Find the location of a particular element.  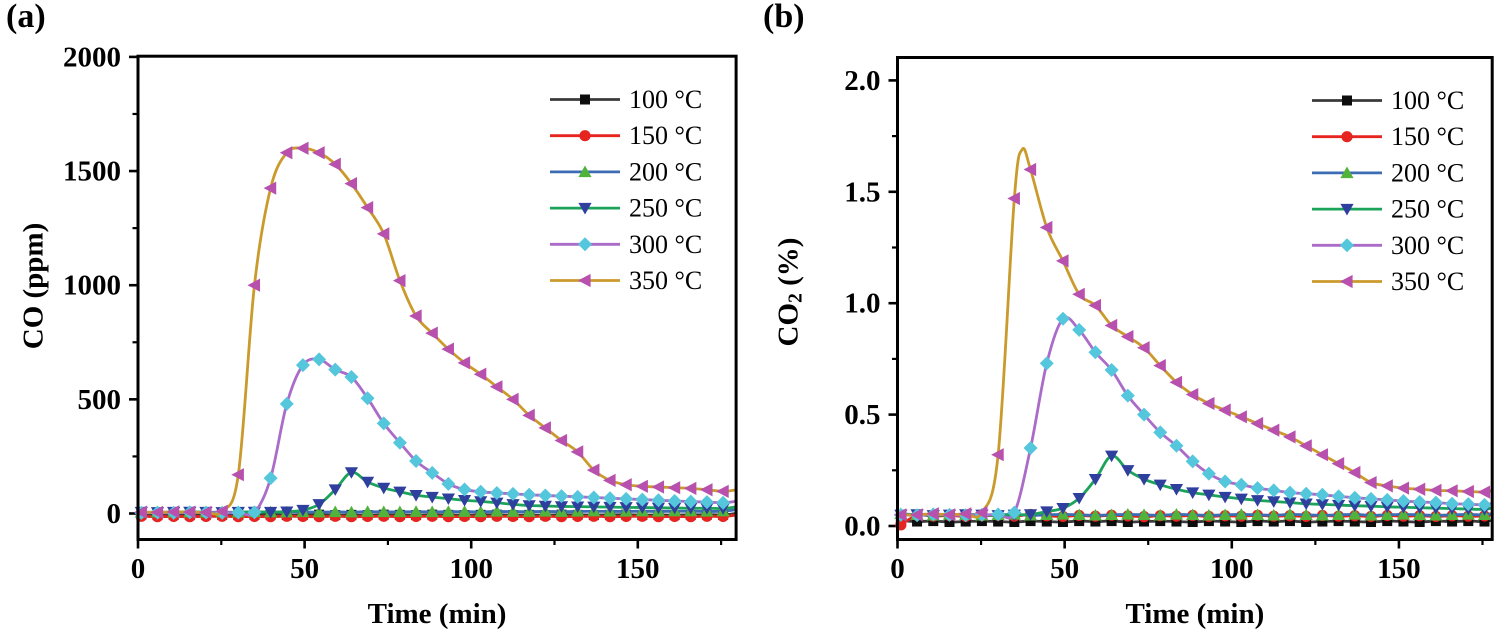

y-tick-label: 1000 is located at coordinates (92, 286).